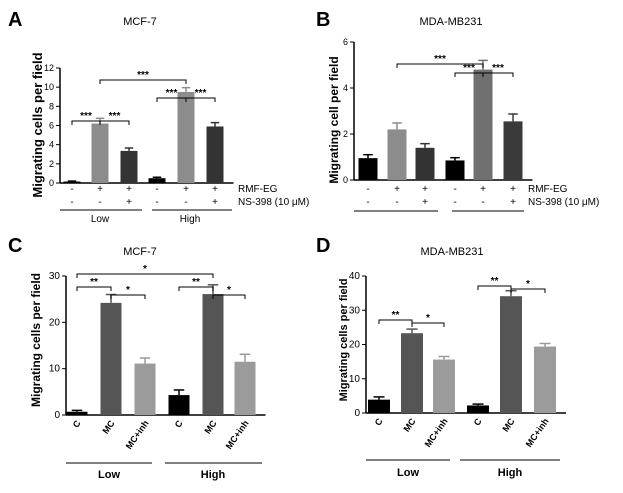  I want to click on ylabel-a: Migrating cells per field, so click(37, 124).